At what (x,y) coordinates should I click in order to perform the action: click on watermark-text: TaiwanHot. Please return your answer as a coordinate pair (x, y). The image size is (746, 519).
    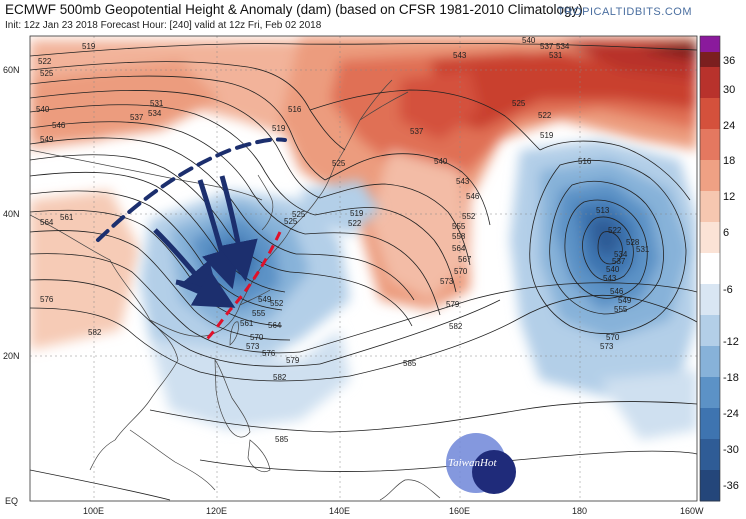
    Looking at the image, I should click on (472, 463).